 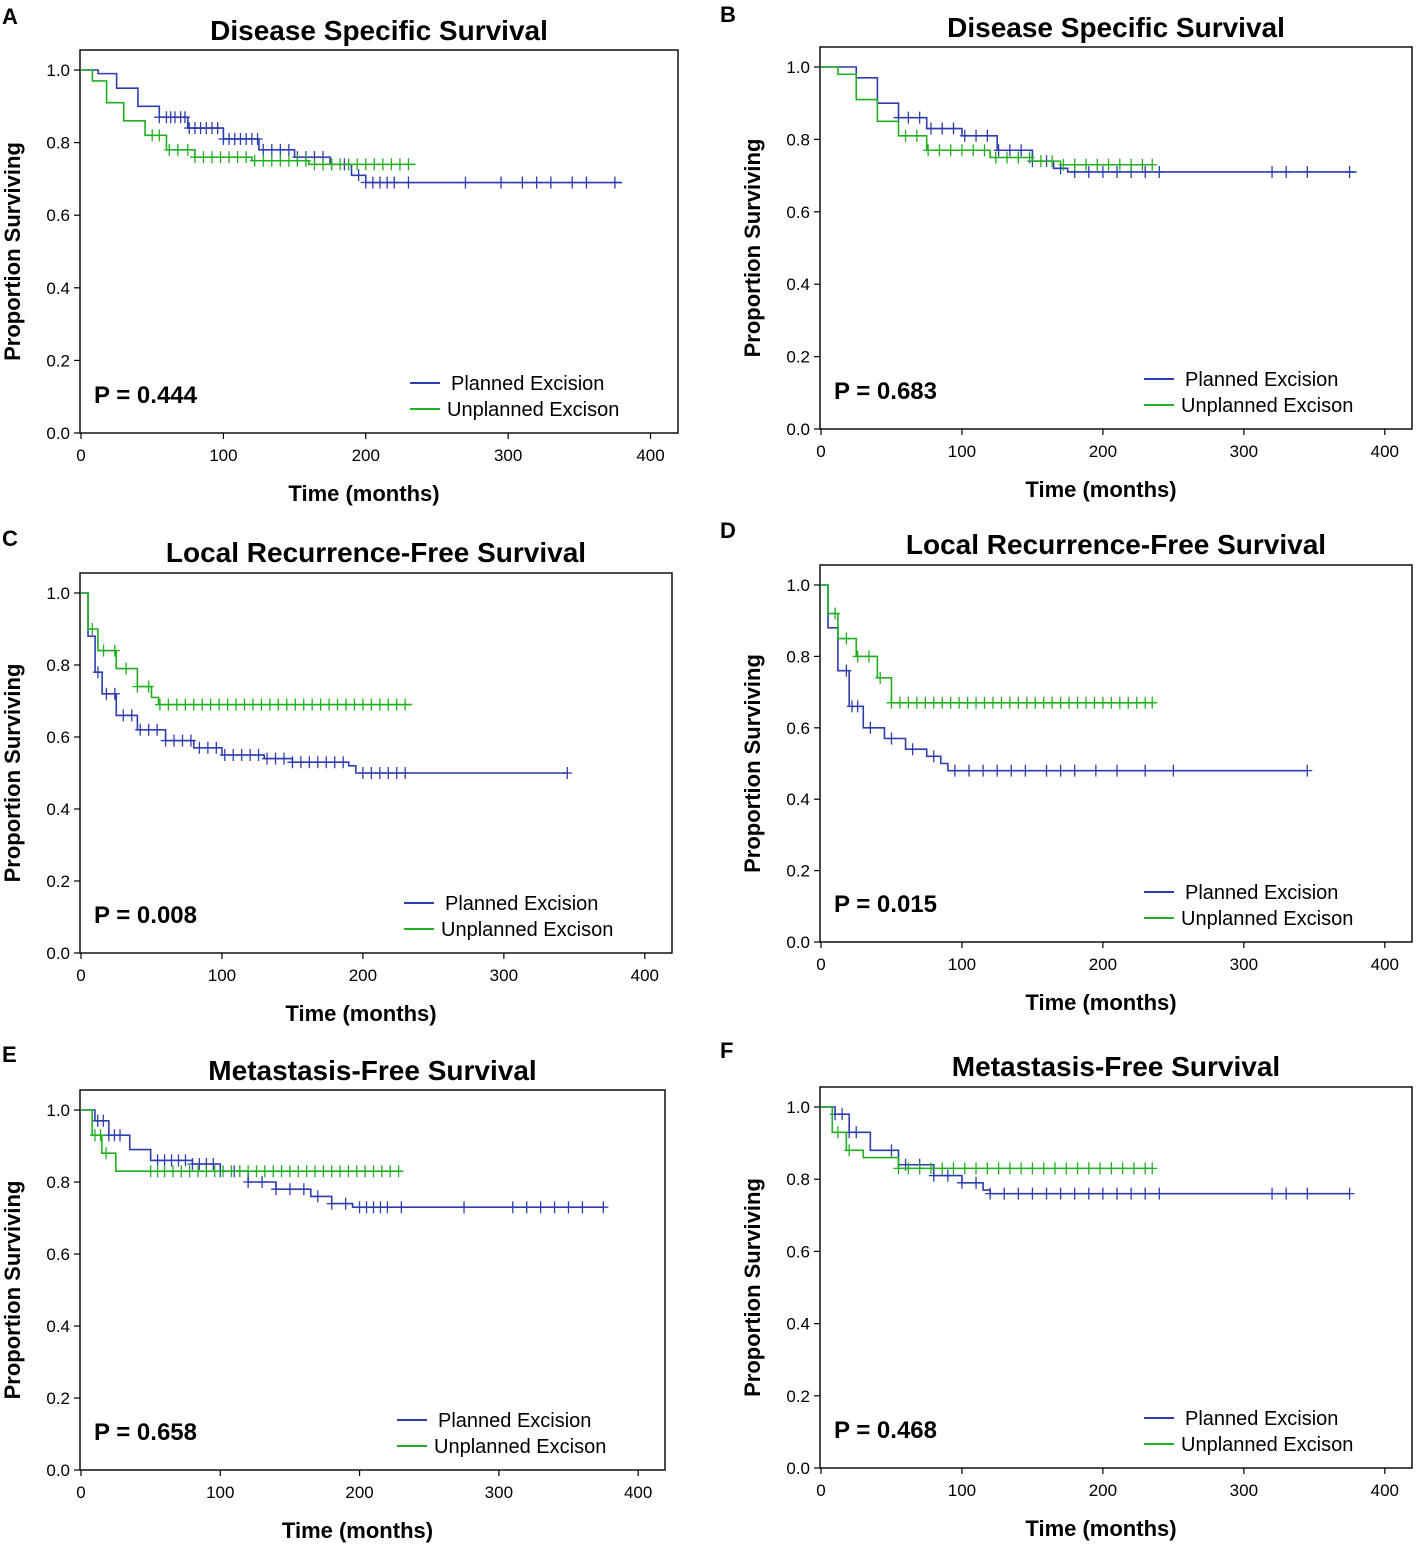 What do you see at coordinates (521, 904) in the screenshot?
I see `legend-label: Planned Excision` at bounding box center [521, 904].